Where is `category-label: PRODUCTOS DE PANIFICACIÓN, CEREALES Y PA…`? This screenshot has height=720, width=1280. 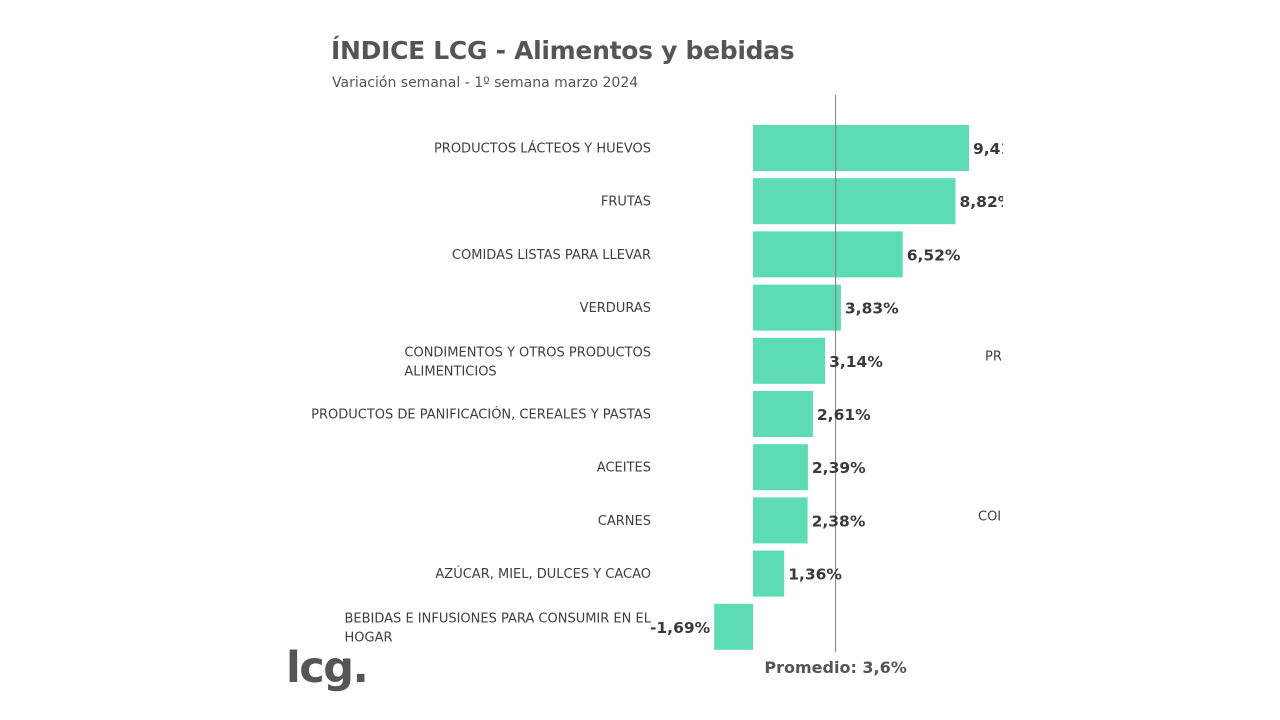
category-label: PRODUCTOS DE PANIFICACIÓN, CEREALES Y PA… is located at coordinates (481, 415).